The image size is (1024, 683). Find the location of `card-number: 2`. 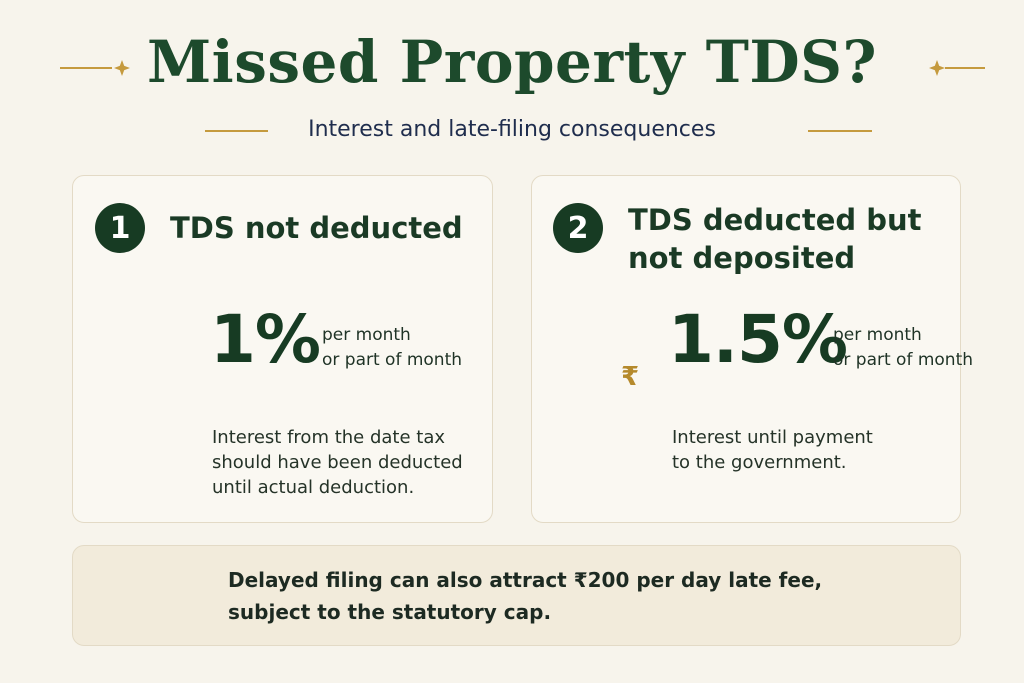

card-number: 2 is located at coordinates (578, 228).